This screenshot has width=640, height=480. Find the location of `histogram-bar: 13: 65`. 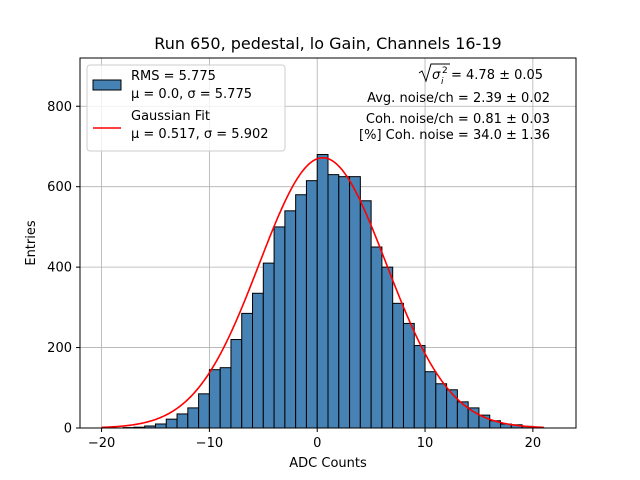

histogram-bar: 13: 65 is located at coordinates (462, 415).